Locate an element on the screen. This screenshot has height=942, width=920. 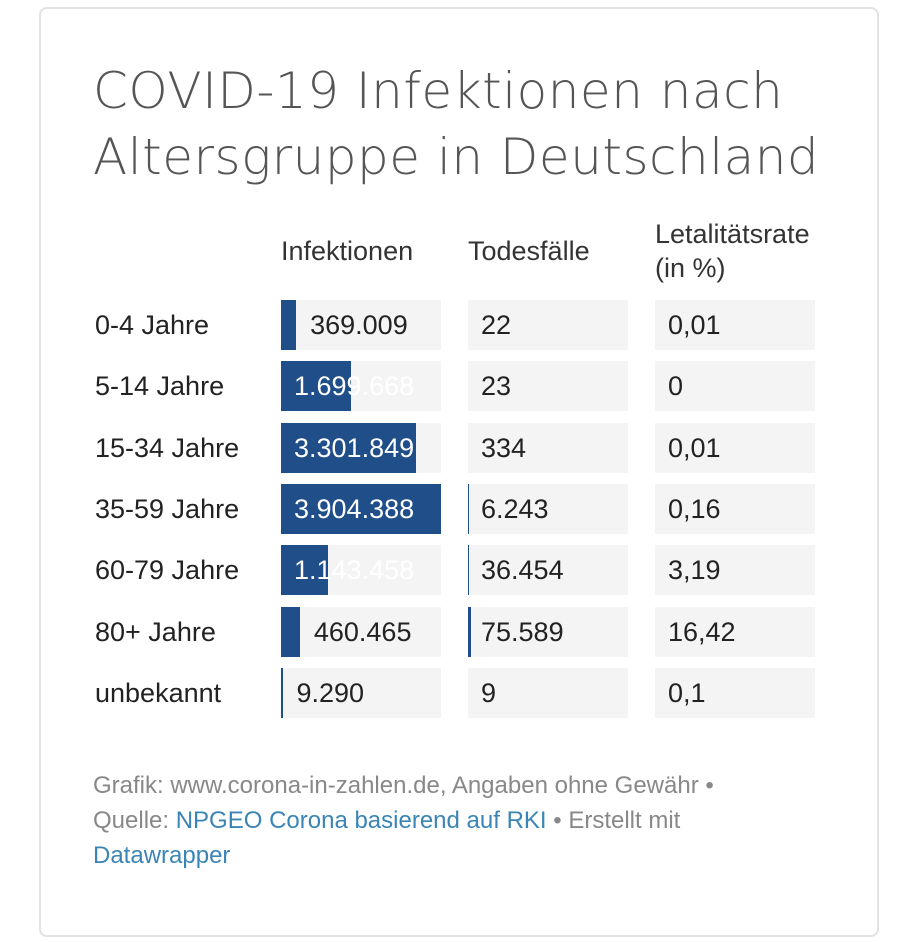
value-infektionen: 1.143.458 is located at coordinates (354, 570).